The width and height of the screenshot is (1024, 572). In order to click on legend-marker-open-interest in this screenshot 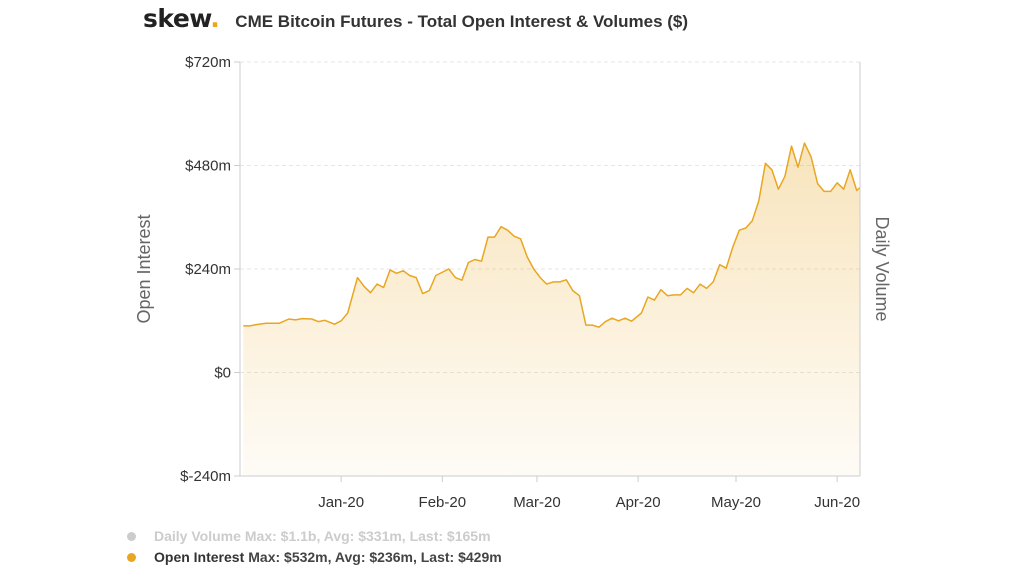, I will do `click(131, 557)`.